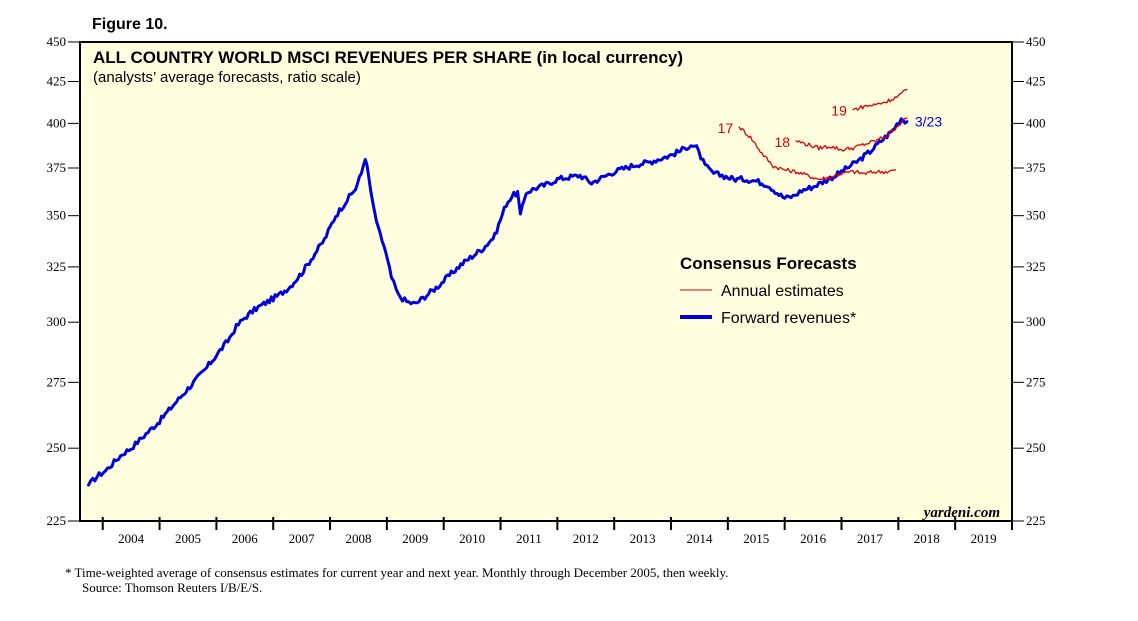 The image size is (1138, 621). I want to click on right-y-tick-label: 325, so click(1036, 266).